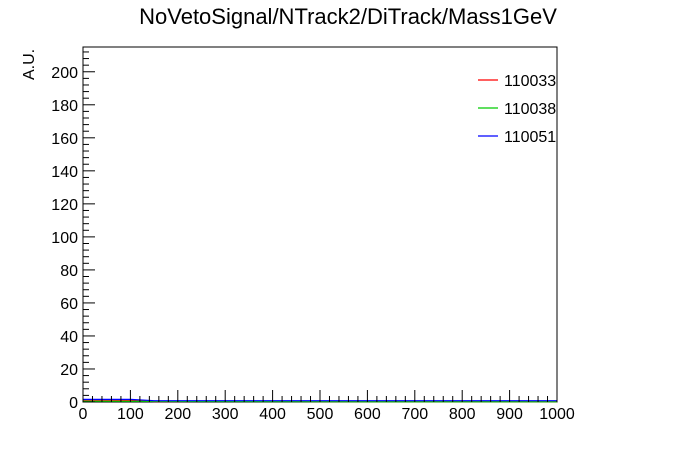 This screenshot has height=472, width=696. Describe the element at coordinates (530, 137) in the screenshot. I see `legend-label: 110051` at that location.